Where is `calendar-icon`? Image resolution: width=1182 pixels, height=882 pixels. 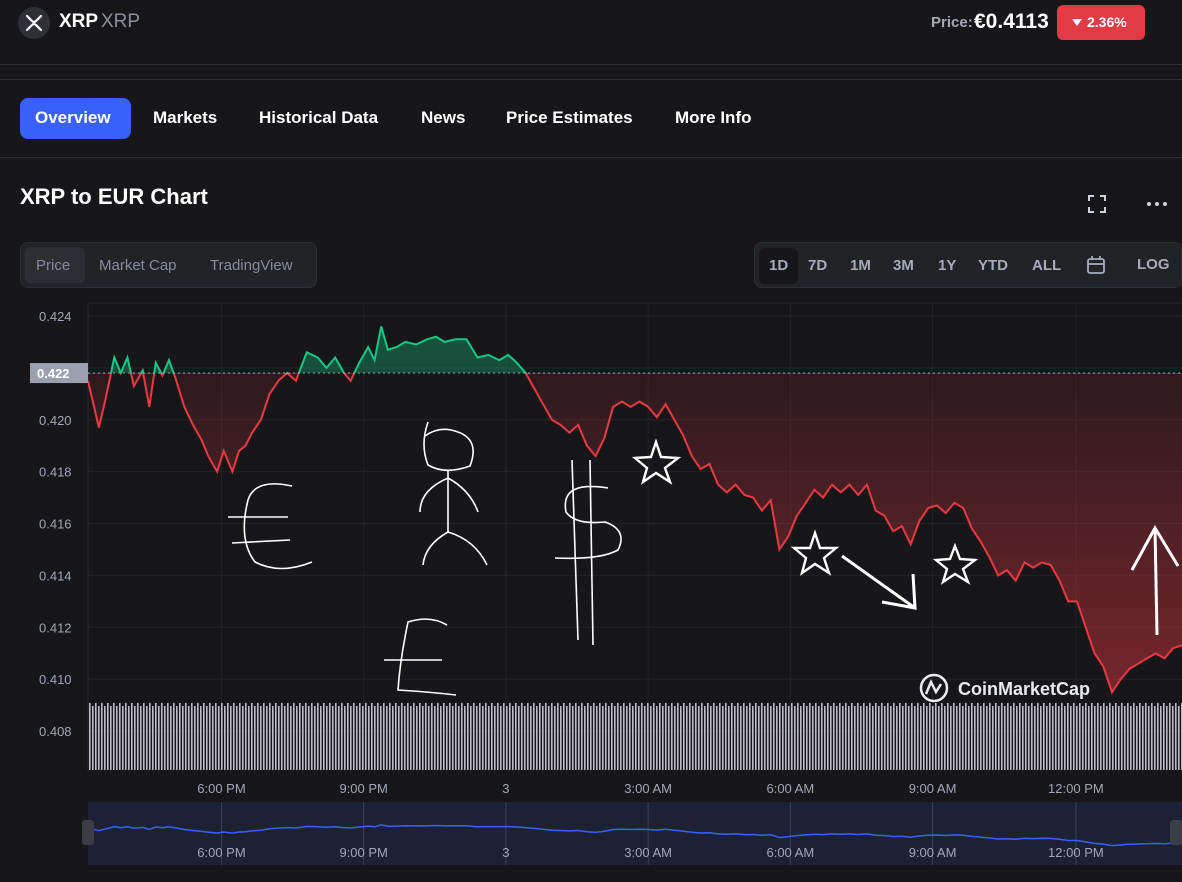 calendar-icon is located at coordinates (1096, 265).